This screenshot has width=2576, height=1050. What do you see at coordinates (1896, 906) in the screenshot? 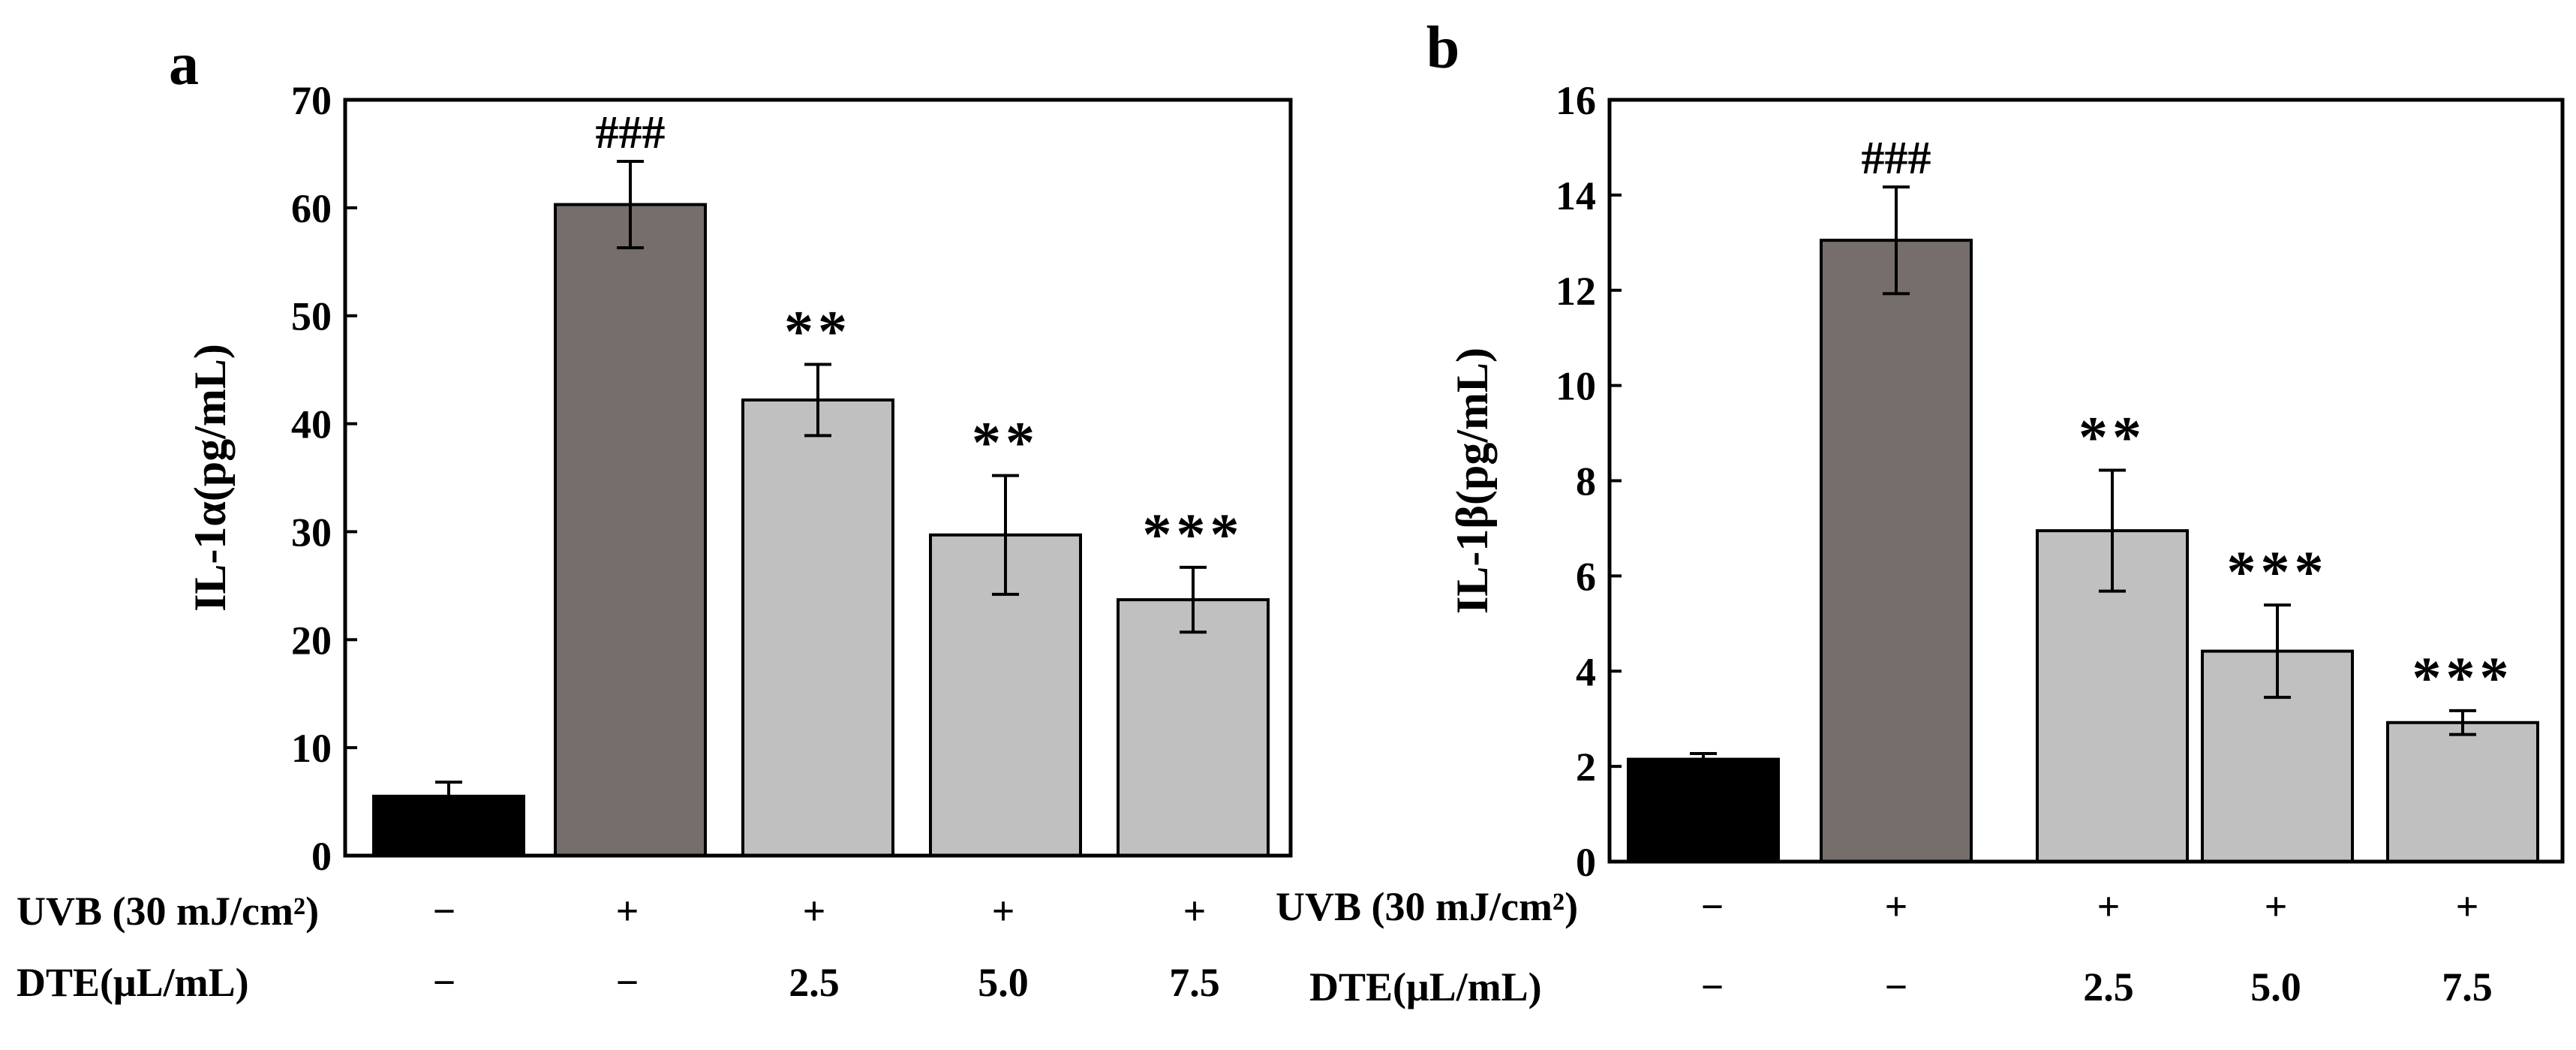
I see `uvb-value-b-2: +` at bounding box center [1896, 906].